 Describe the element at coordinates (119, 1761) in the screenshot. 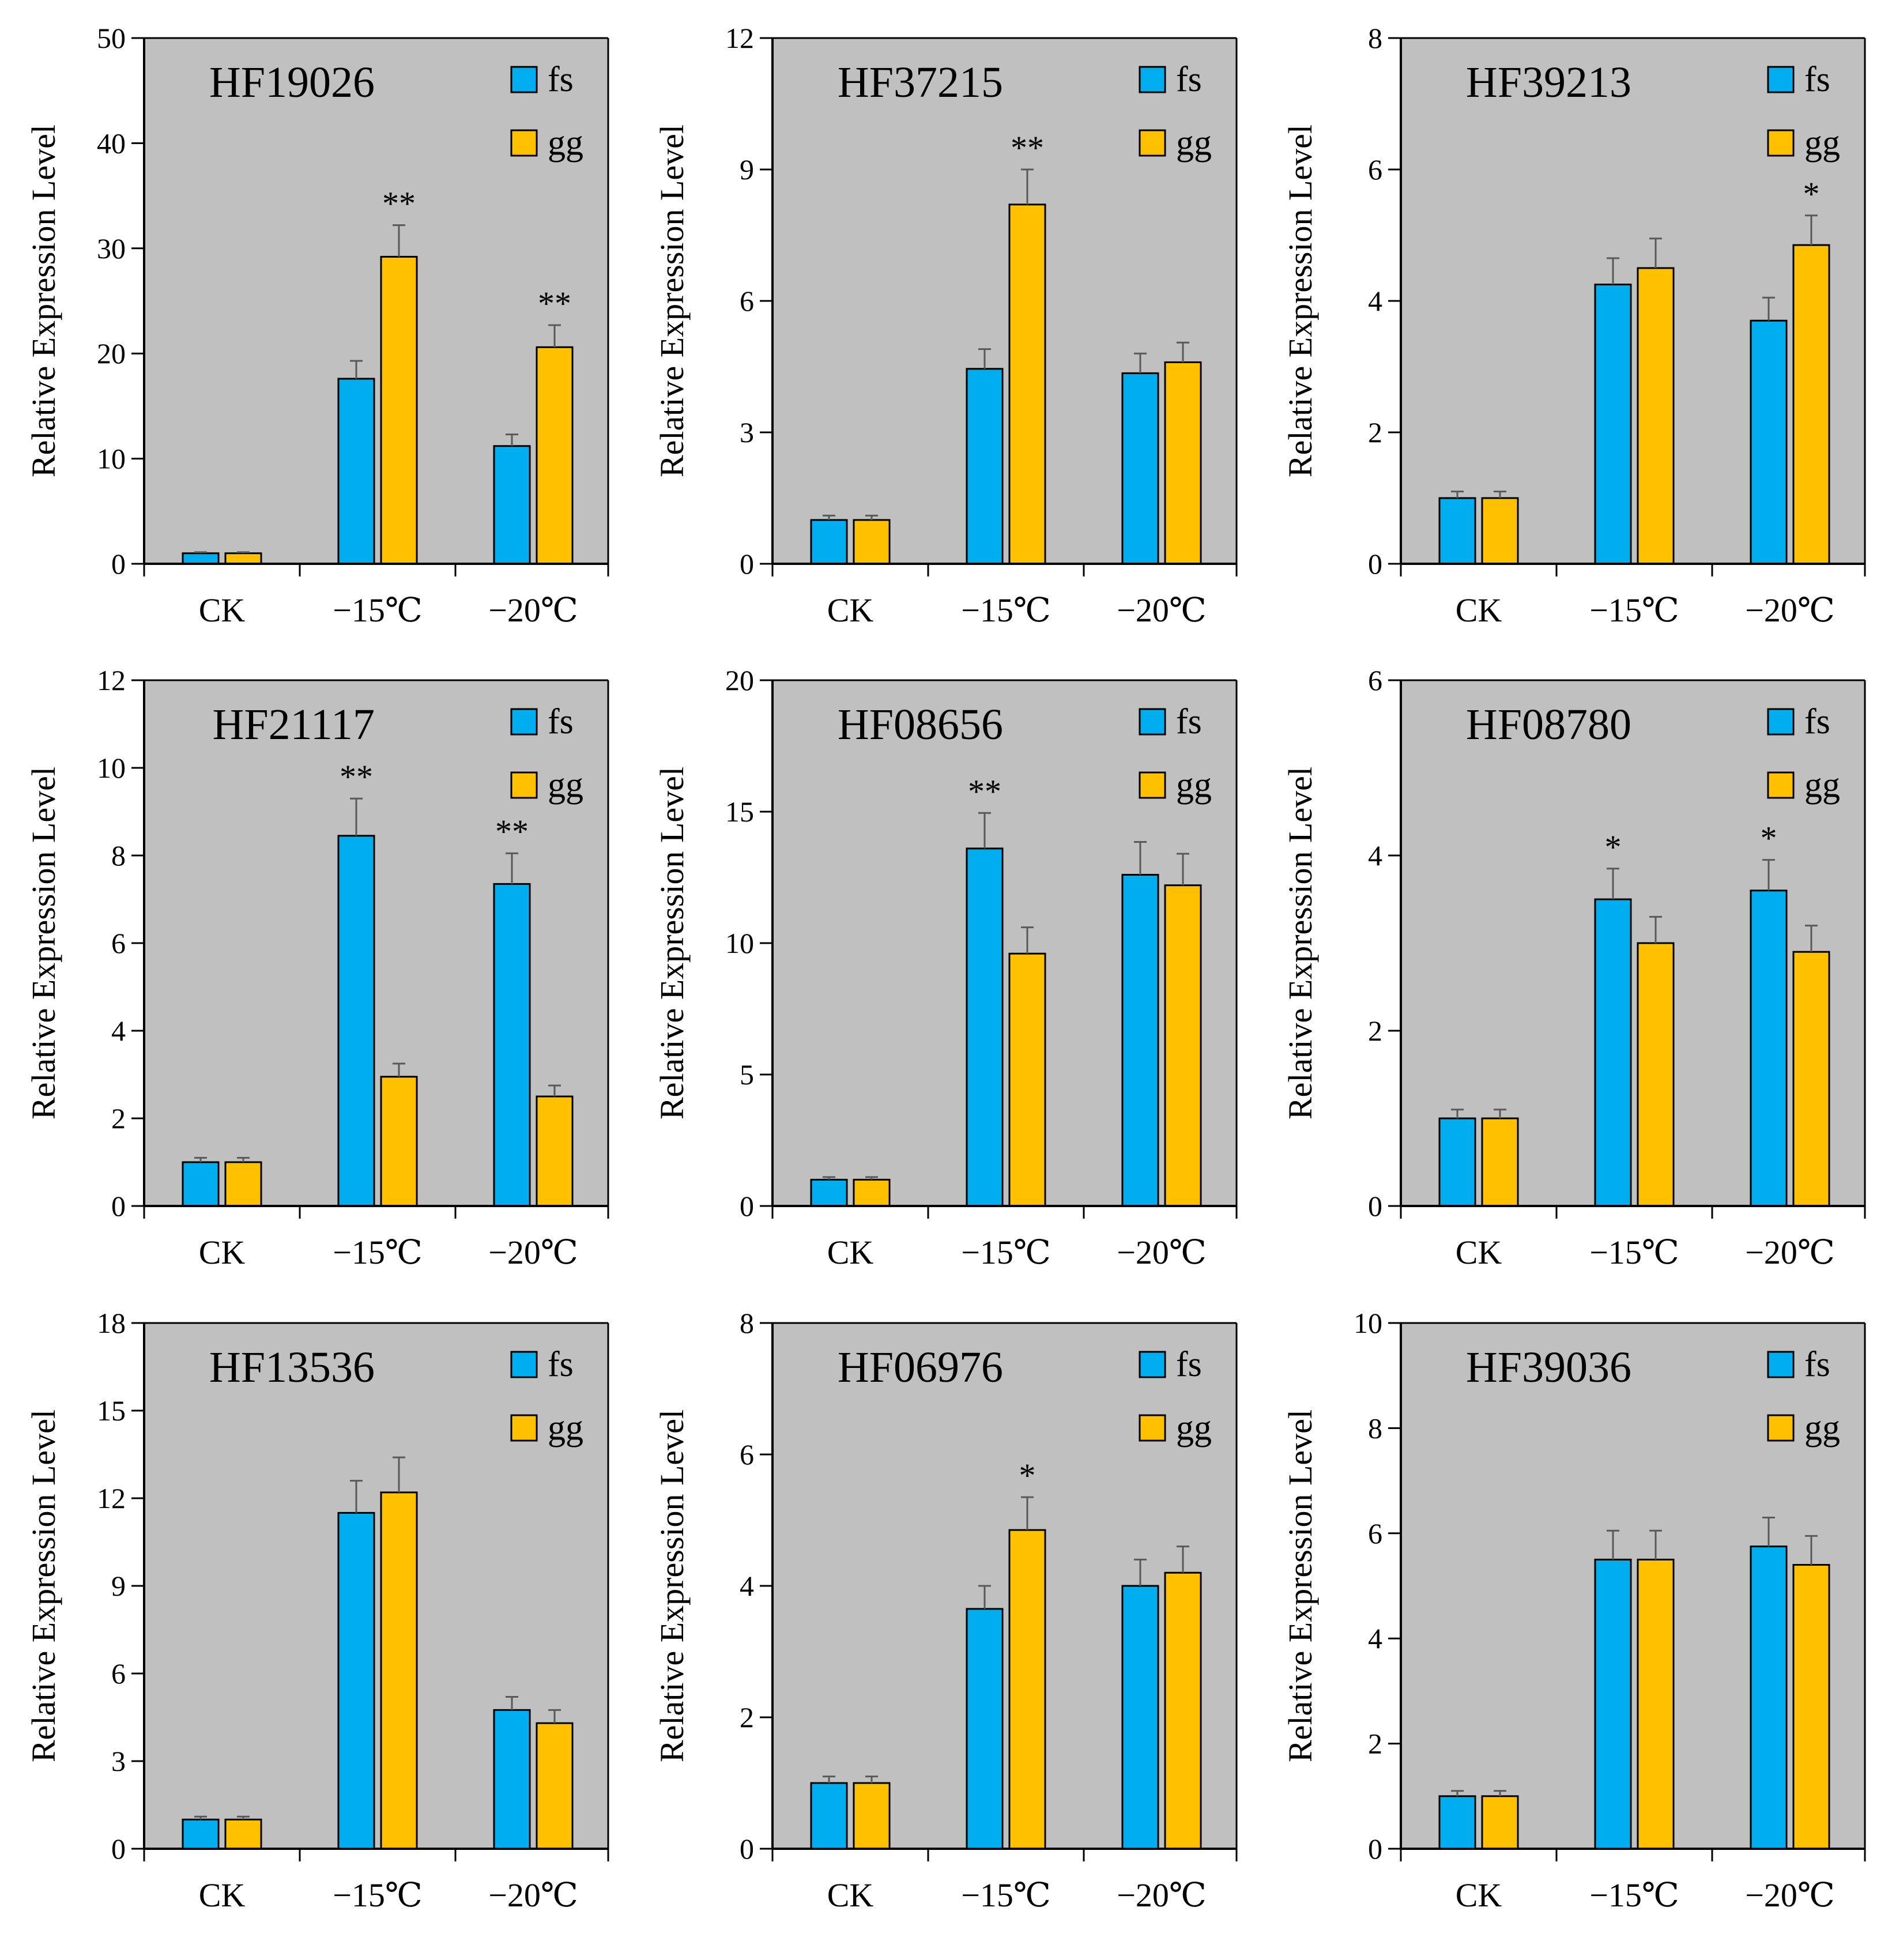

I see `y-tick-label: 3` at that location.